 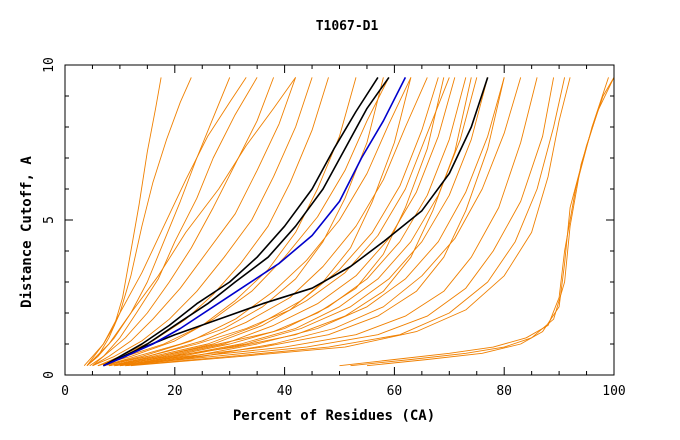 I want to click on x-axis-label: Percent of Residues (CA), so click(x=334, y=416).